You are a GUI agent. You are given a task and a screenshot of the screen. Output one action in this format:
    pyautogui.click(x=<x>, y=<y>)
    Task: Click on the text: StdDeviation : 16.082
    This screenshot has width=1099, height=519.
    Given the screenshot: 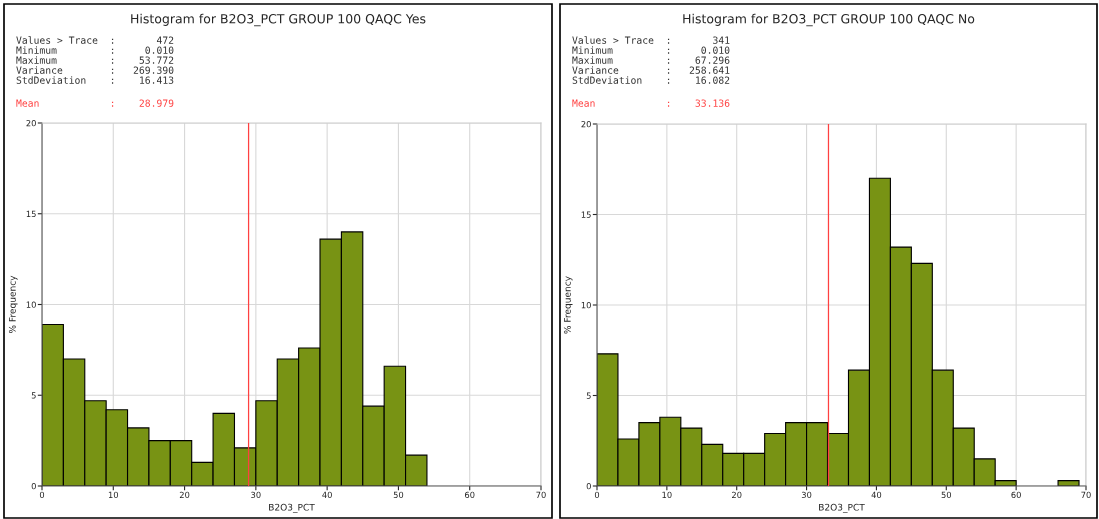 What is the action you would take?
    pyautogui.click(x=651, y=80)
    